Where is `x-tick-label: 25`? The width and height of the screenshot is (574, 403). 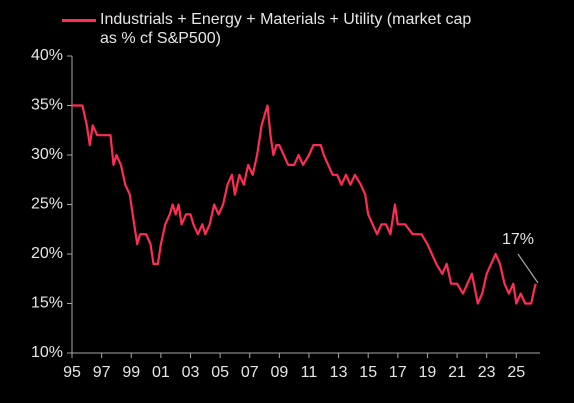 x-tick-label: 25 is located at coordinates (516, 372).